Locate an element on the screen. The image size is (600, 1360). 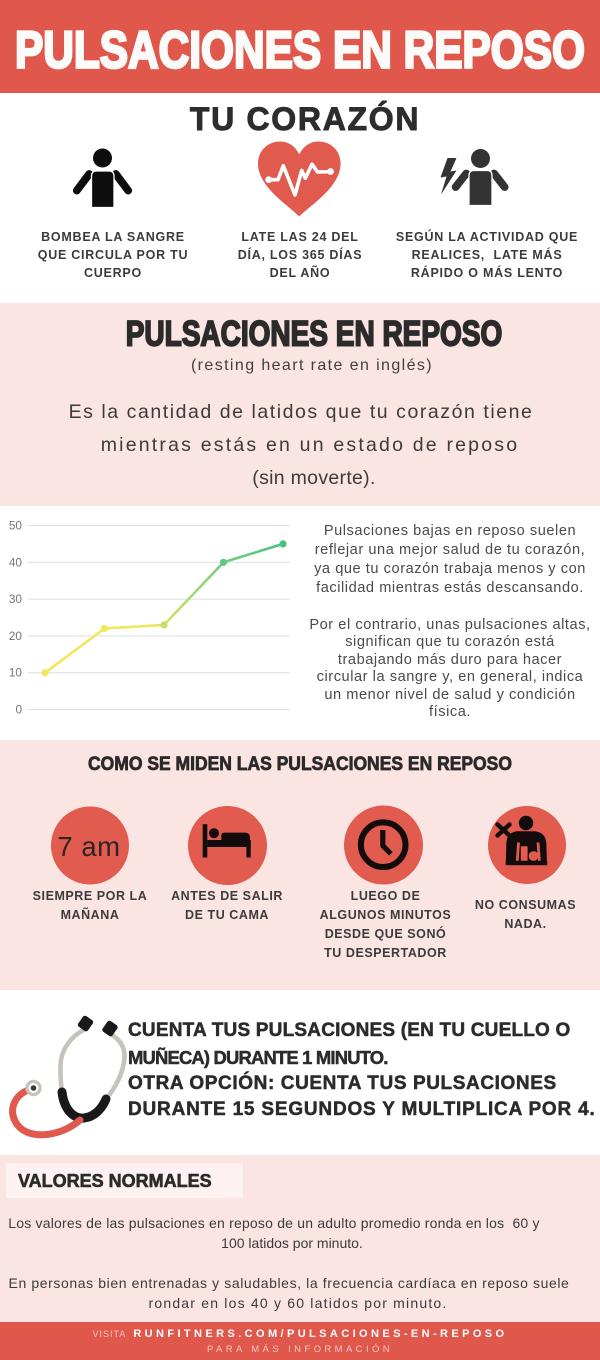
svg-text: 30 is located at coordinates (16, 599).